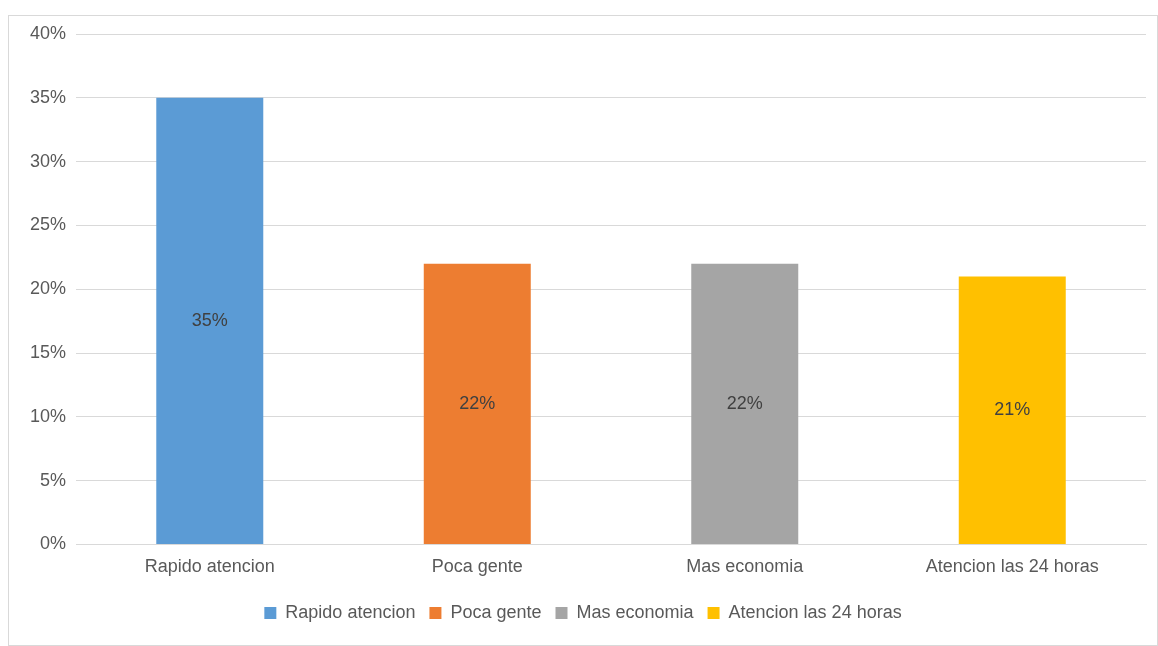 The image size is (1158, 646). I want to click on y-tick-label: 30%, so click(48, 160).